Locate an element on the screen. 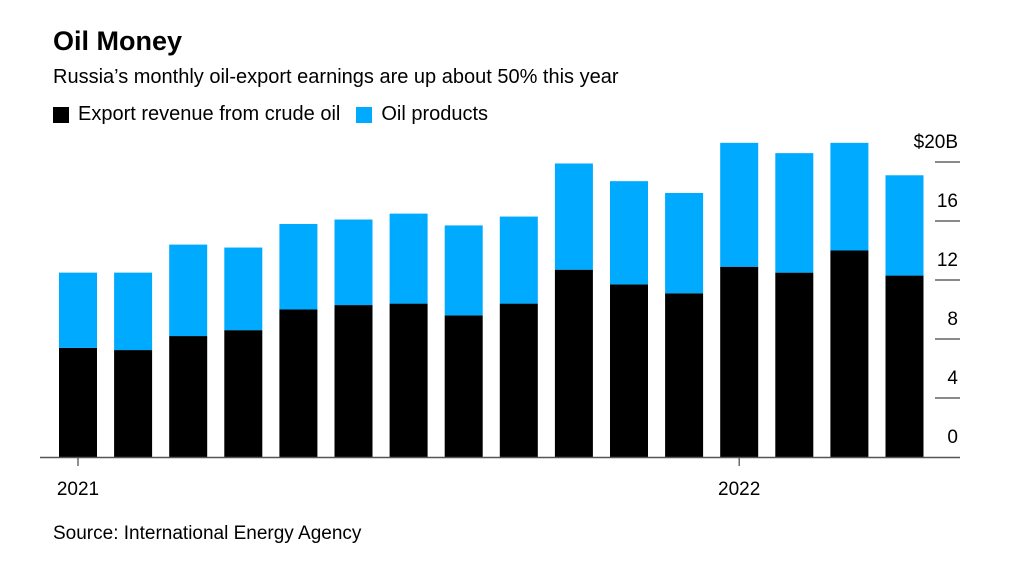 The height and width of the screenshot is (565, 1014). legend-swatch-products is located at coordinates (364, 114).